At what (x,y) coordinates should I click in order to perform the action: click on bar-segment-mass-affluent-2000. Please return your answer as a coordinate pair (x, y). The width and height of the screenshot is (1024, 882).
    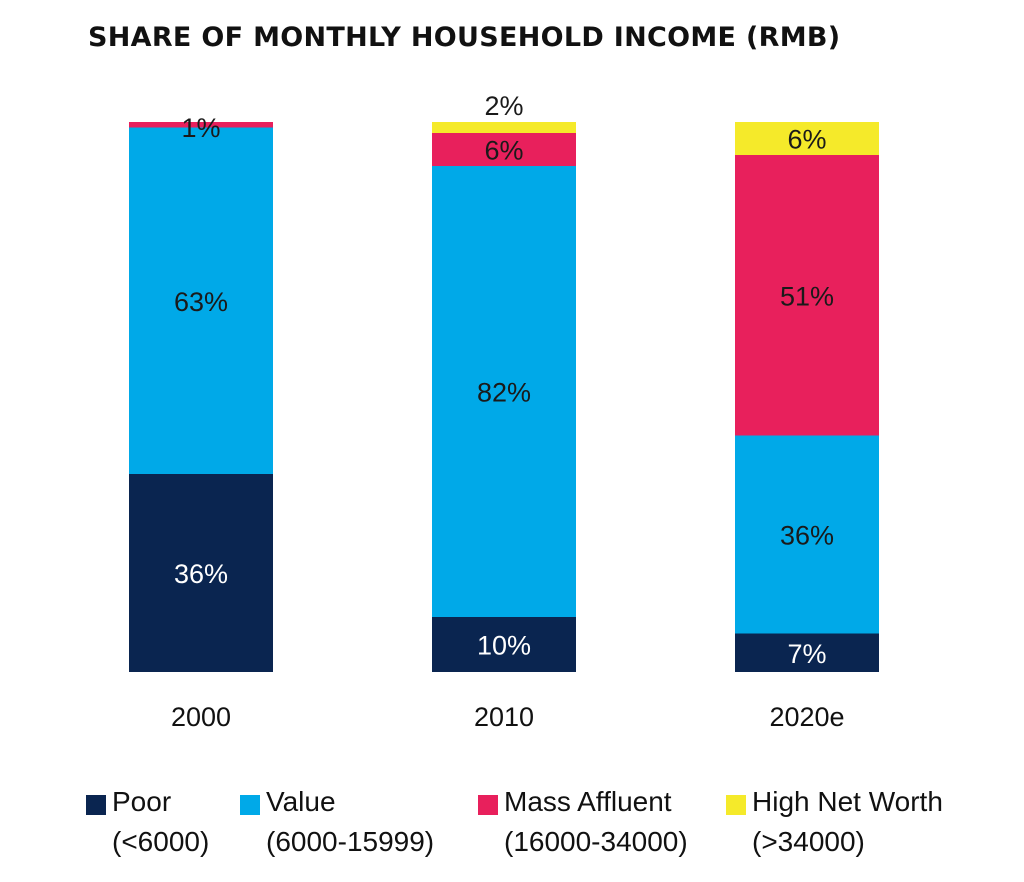
    Looking at the image, I should click on (201, 125).